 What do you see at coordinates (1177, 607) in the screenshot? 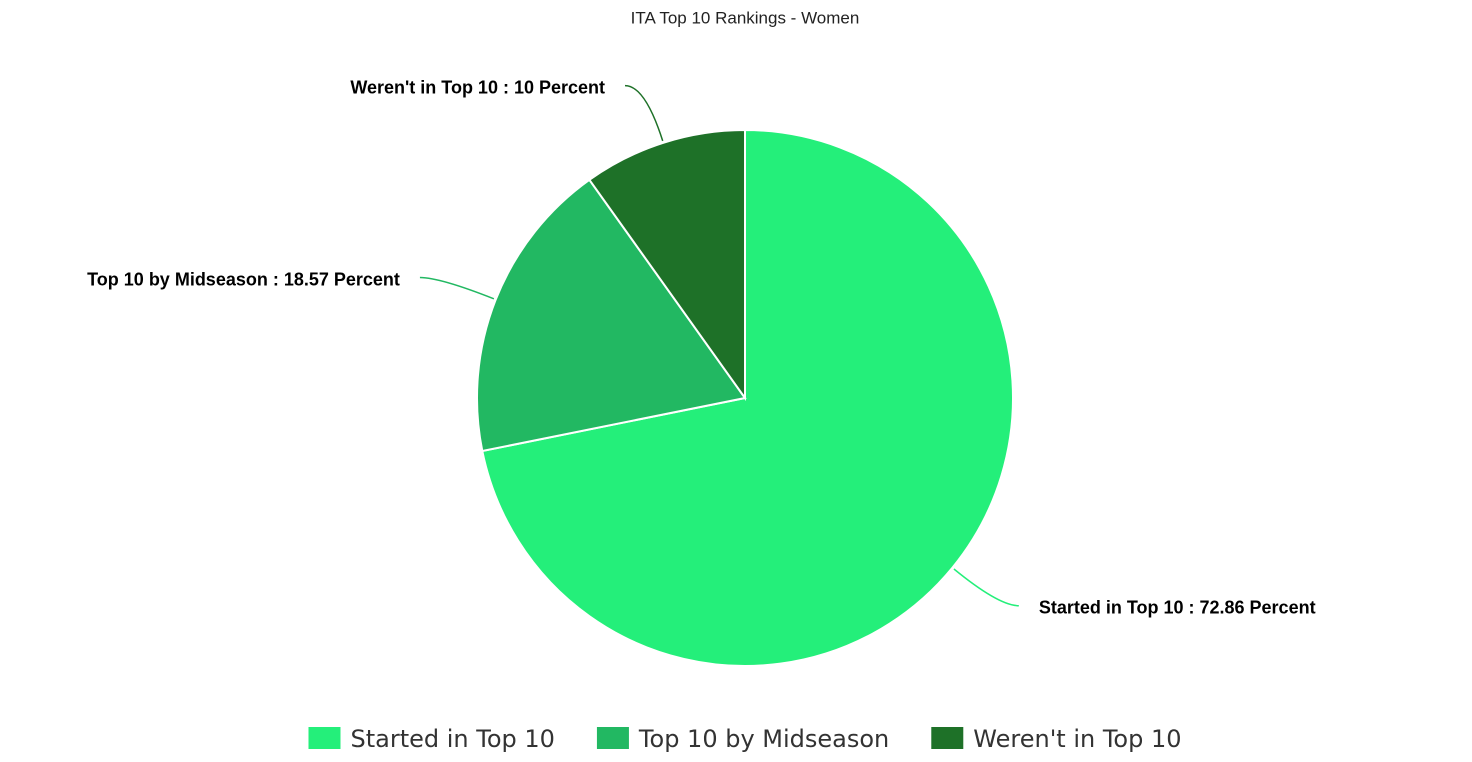
I see `data-label: Started in Top 10 : 72.86 Percent` at bounding box center [1177, 607].